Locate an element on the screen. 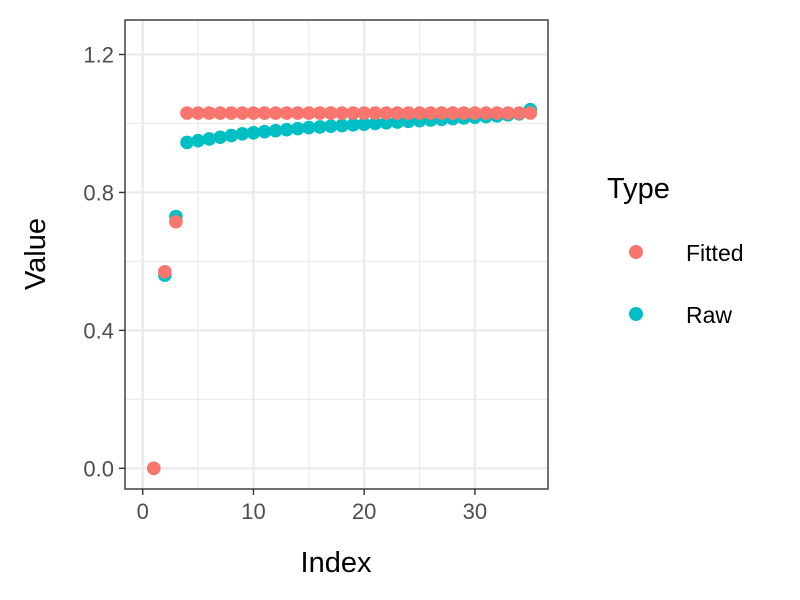 This screenshot has width=800, height=600. x-tick-label: 20 is located at coordinates (364, 511).